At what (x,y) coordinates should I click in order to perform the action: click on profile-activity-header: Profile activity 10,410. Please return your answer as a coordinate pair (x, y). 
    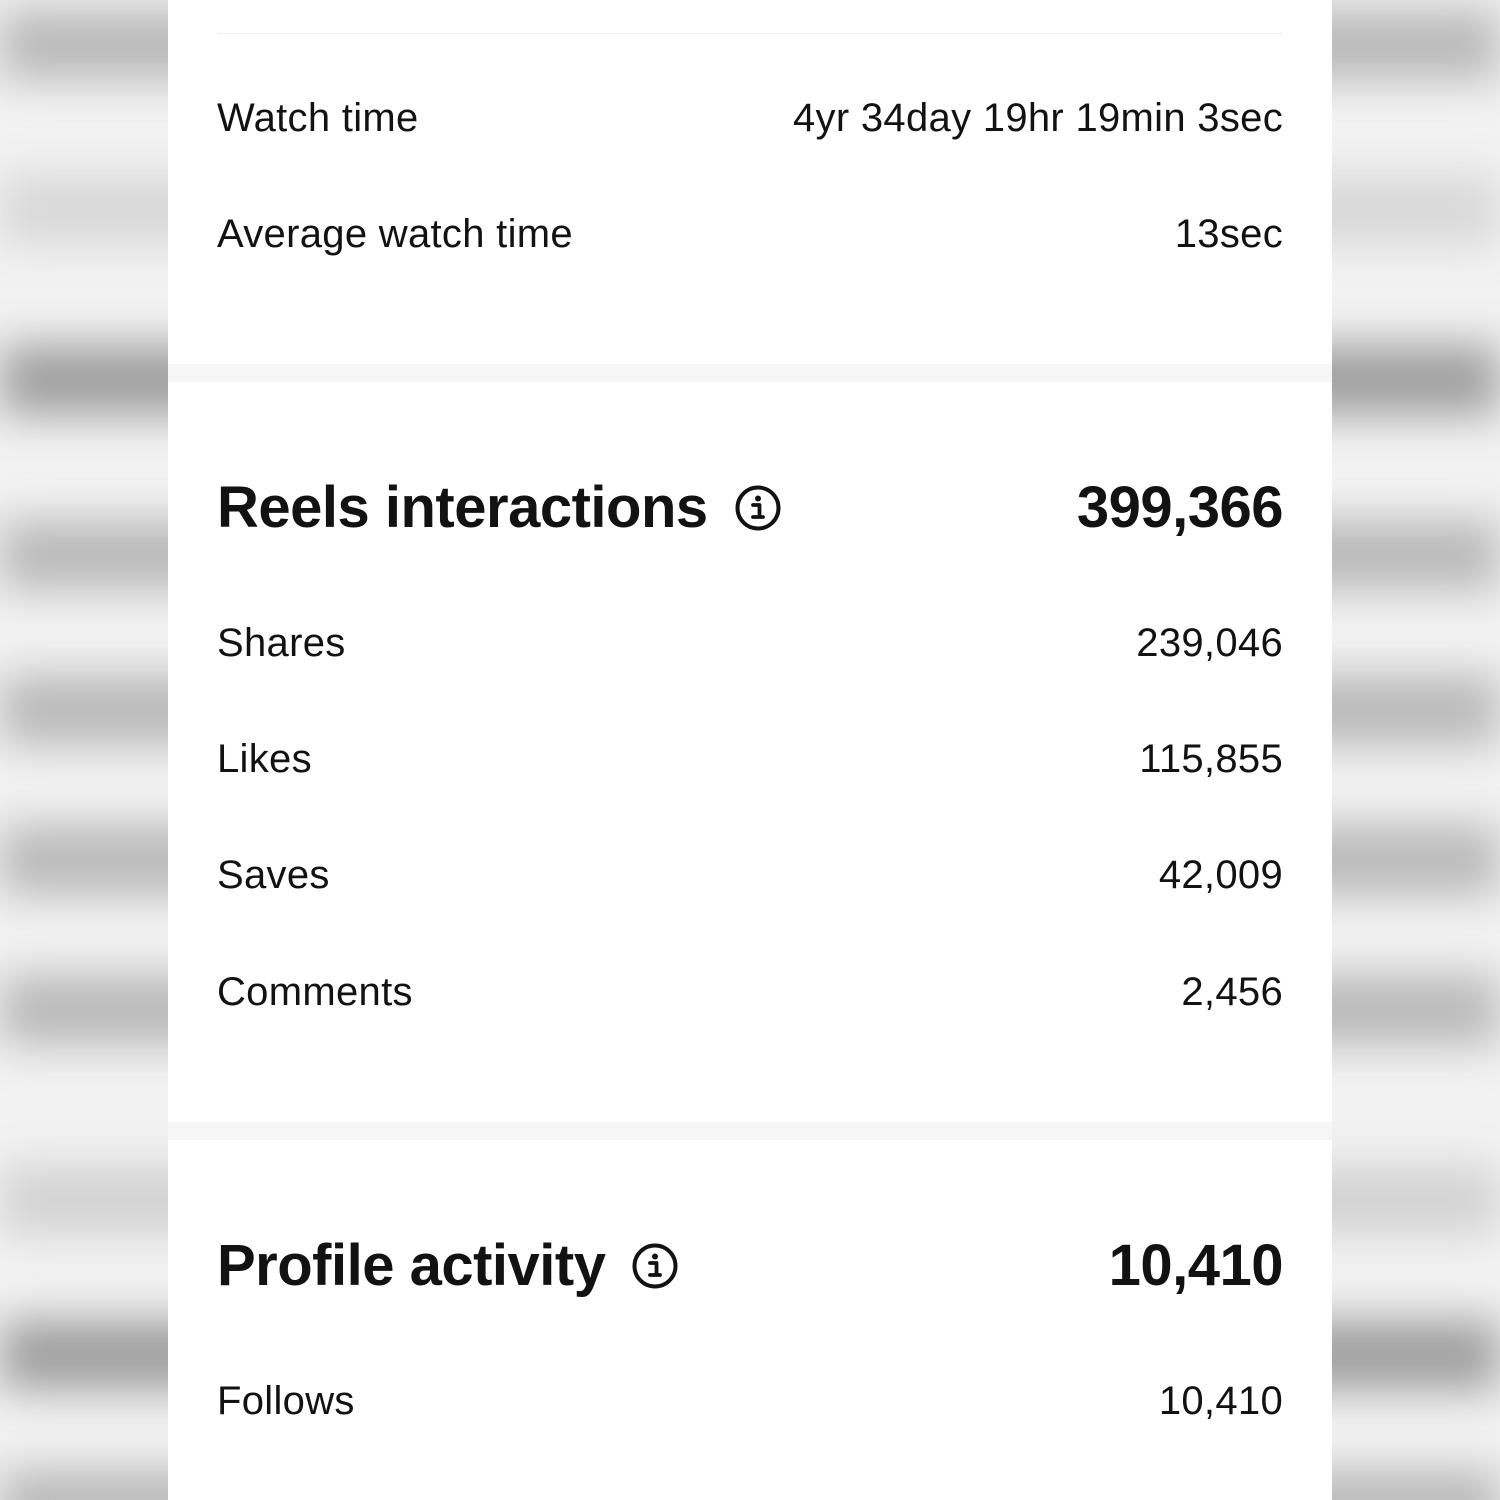
    Looking at the image, I should click on (750, 1266).